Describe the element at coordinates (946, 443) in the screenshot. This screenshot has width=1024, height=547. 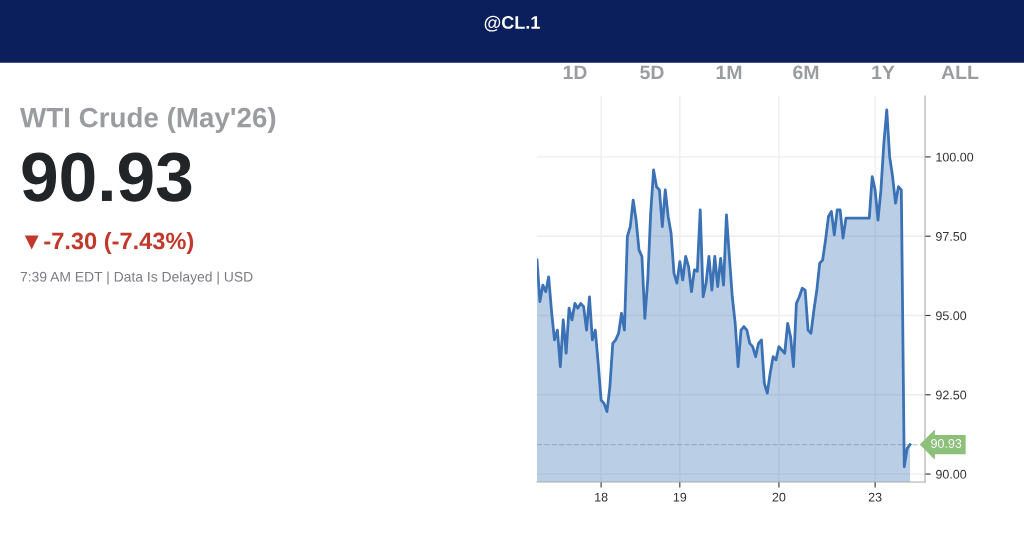
I see `ref-line-label: 90.93` at that location.